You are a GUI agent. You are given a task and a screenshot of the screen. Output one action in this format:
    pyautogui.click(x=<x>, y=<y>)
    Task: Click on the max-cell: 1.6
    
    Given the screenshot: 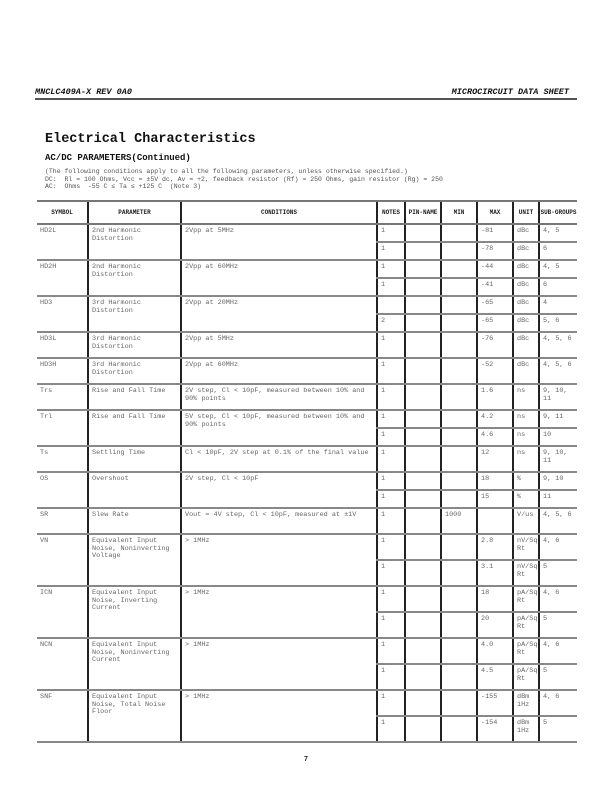 What is the action you would take?
    pyautogui.click(x=494, y=397)
    